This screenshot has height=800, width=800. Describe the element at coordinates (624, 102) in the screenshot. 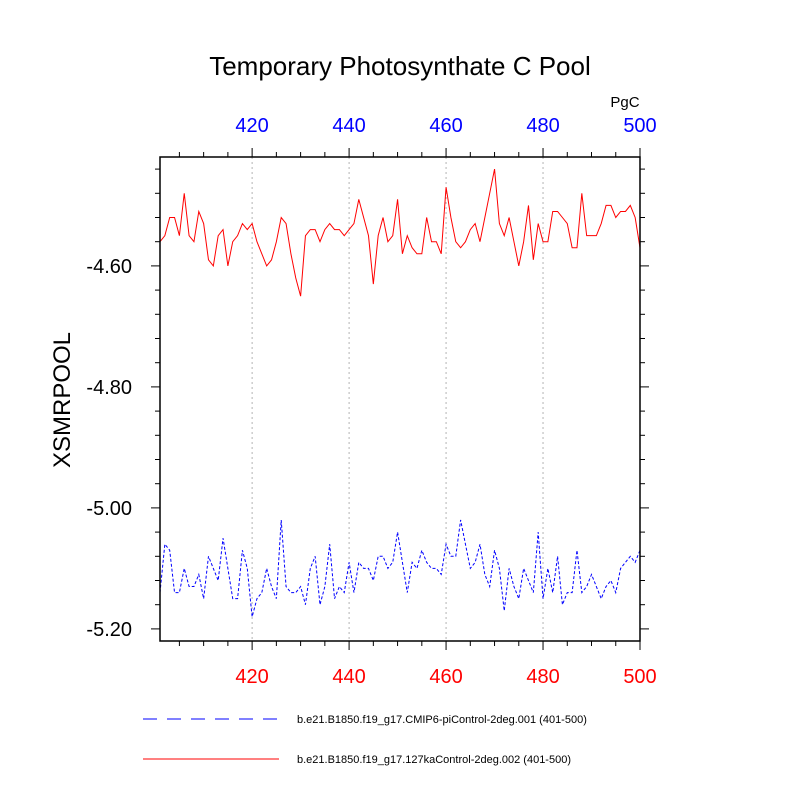

I see `units-label: PgC` at that location.